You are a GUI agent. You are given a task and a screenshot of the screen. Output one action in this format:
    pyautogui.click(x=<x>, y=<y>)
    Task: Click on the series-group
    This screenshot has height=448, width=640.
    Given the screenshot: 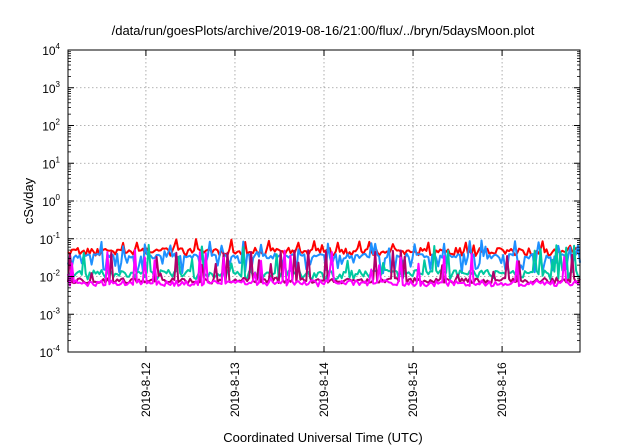 What is the action you would take?
    pyautogui.click(x=324, y=263)
    